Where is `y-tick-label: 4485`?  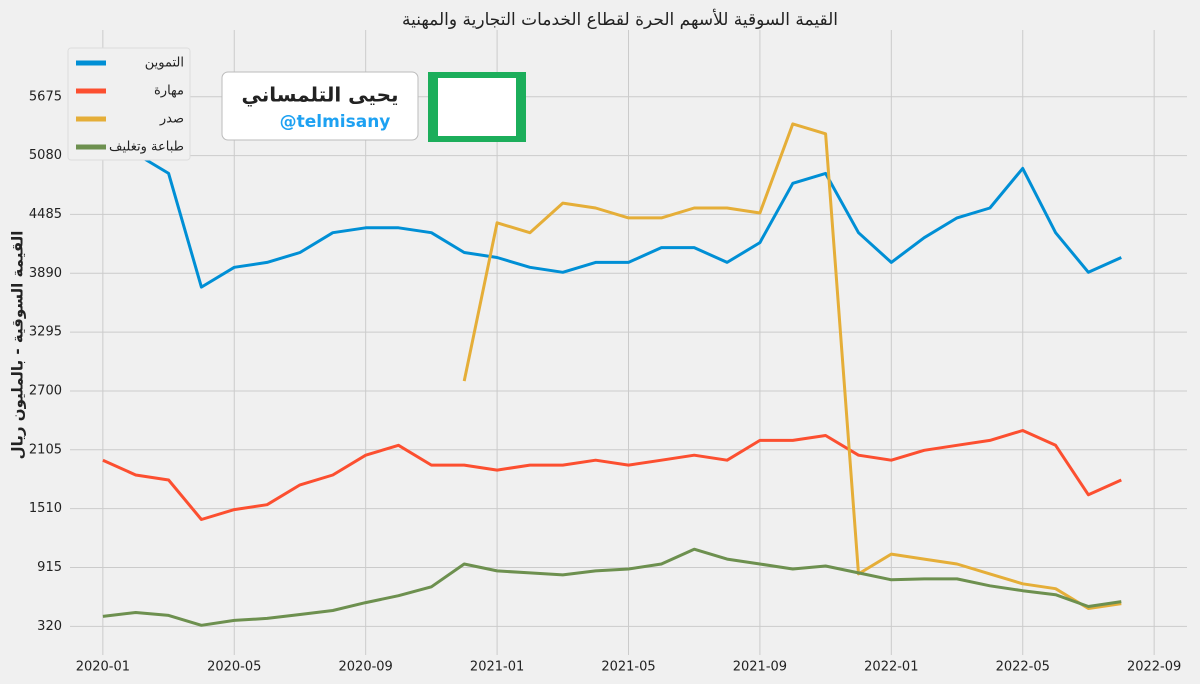 y-tick-label: 4485 is located at coordinates (45, 214).